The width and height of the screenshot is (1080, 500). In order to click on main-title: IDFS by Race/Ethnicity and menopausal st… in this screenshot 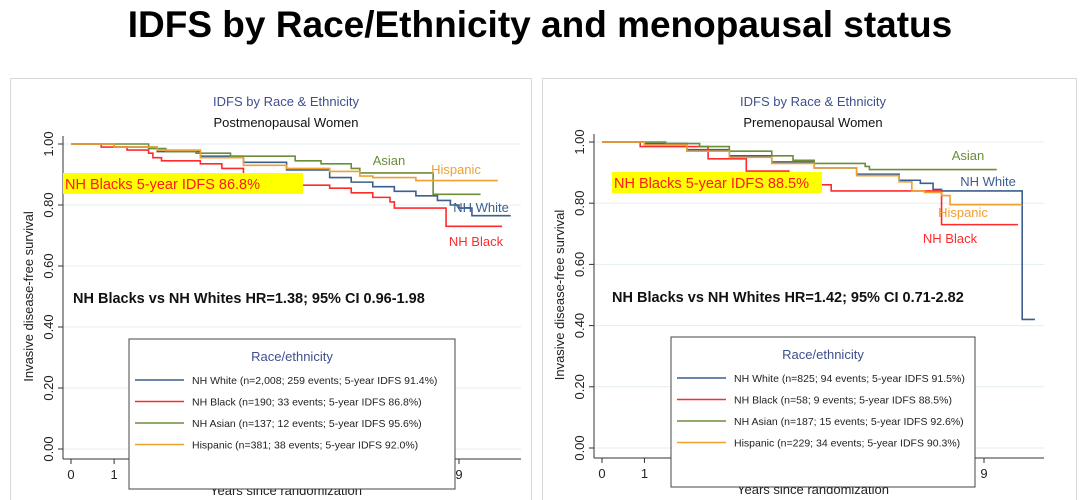, I will do `click(540, 24)`.